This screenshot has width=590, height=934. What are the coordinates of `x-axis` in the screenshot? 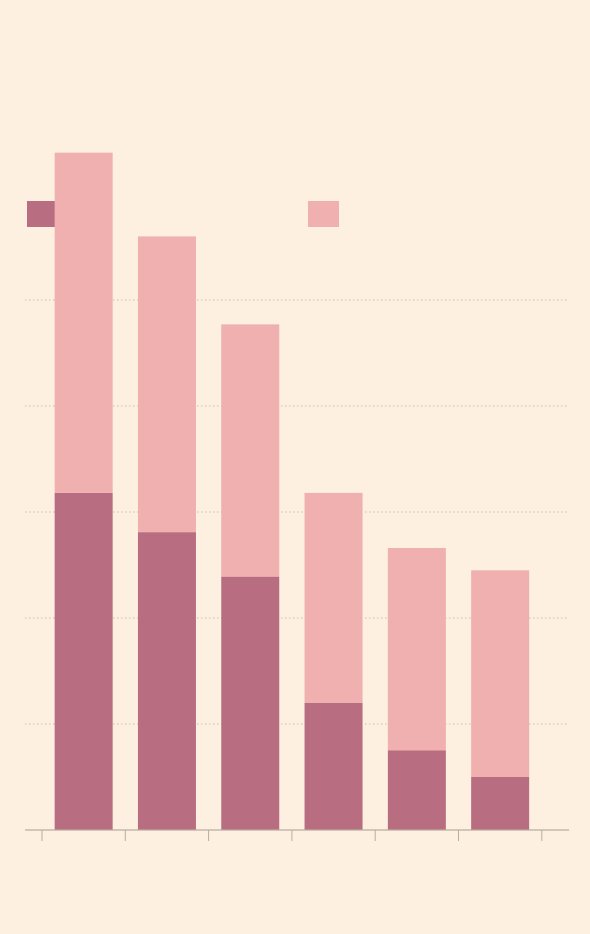 It's located at (297, 835).